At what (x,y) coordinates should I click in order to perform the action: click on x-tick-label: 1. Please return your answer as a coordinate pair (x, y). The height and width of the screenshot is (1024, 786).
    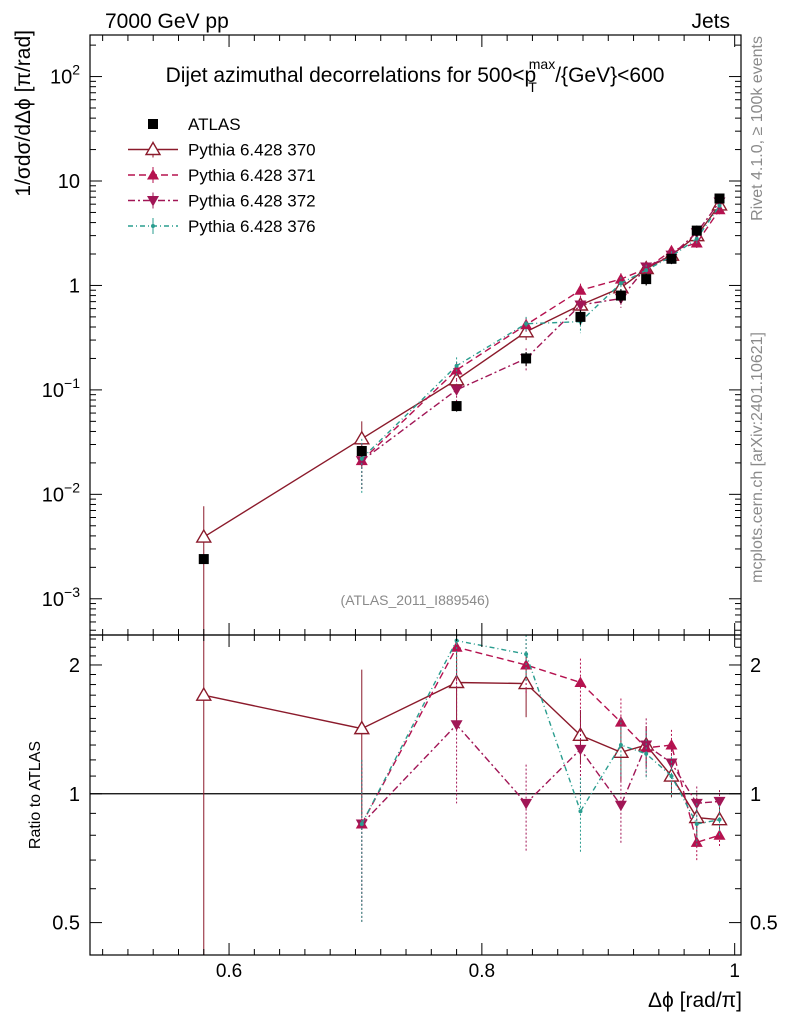
    Looking at the image, I should click on (734, 971).